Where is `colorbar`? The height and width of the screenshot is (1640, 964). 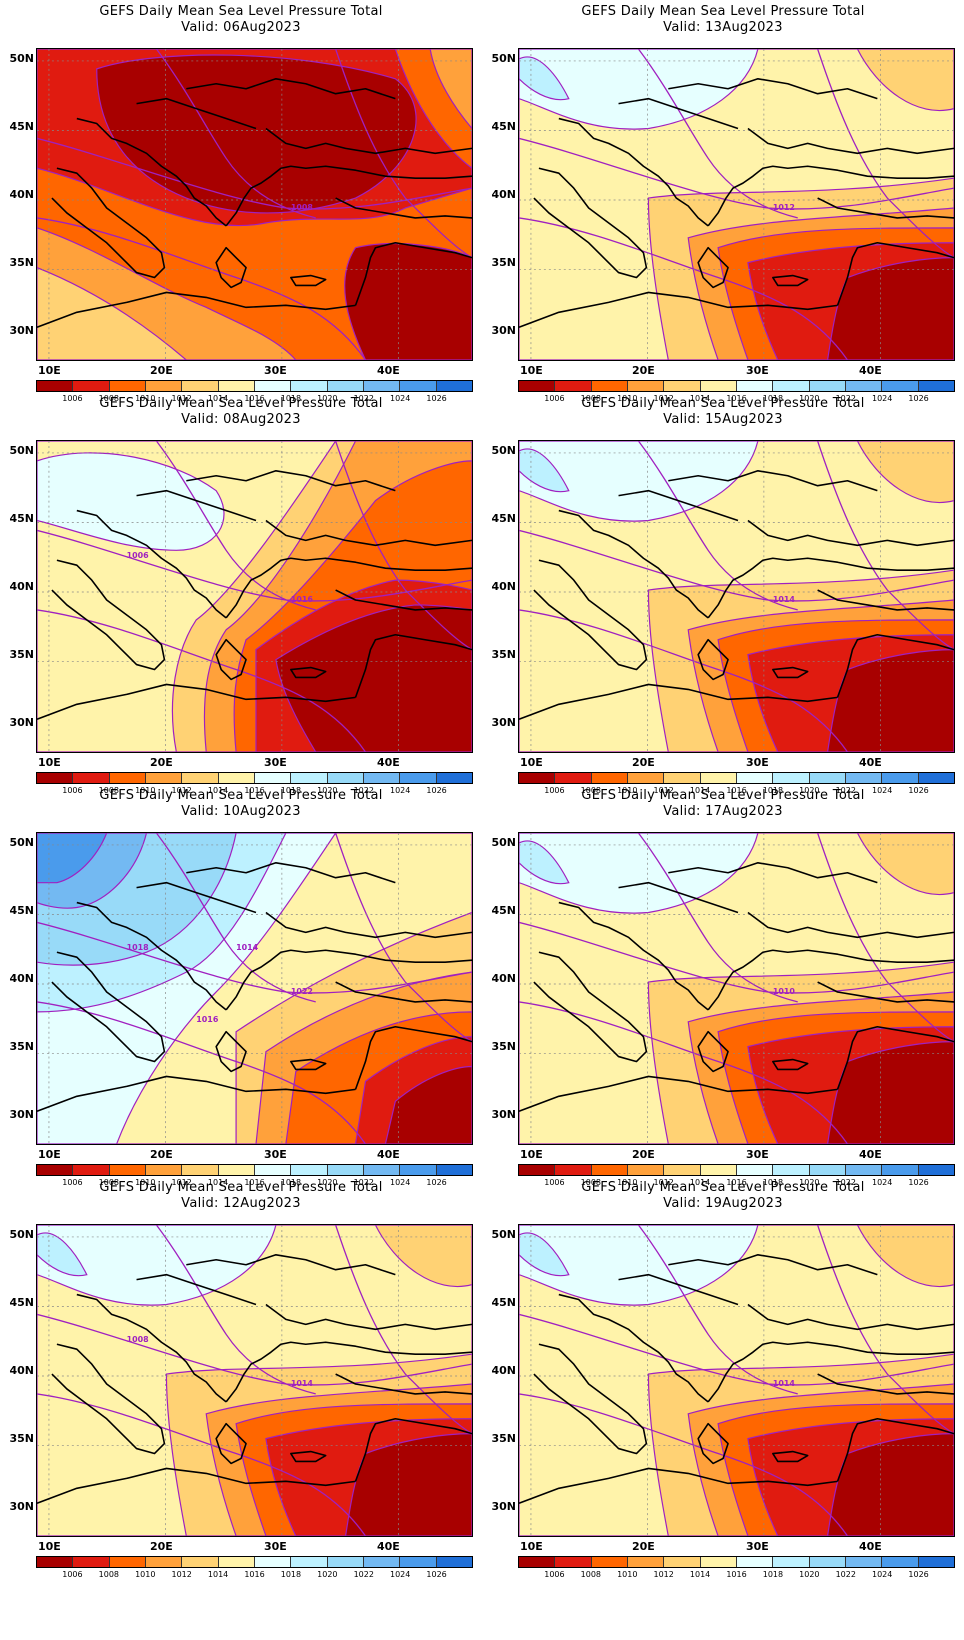 colorbar is located at coordinates (736, 1562).